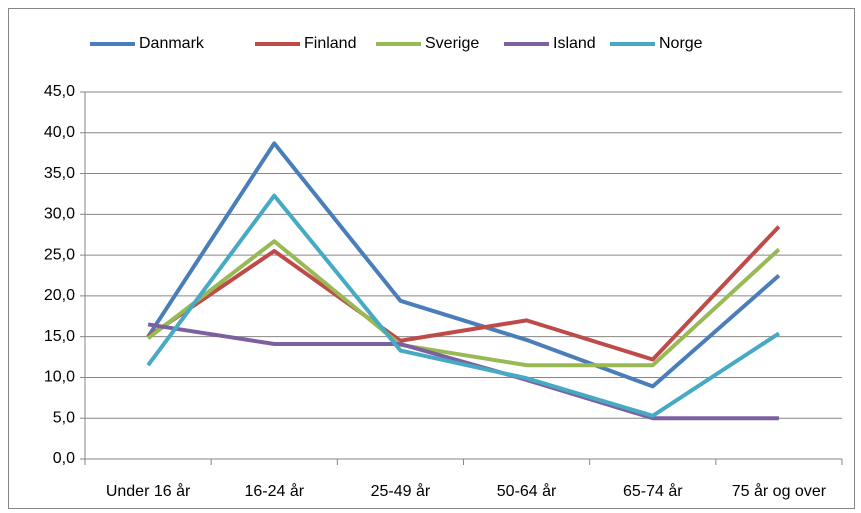 The width and height of the screenshot is (861, 513). I want to click on y-tick-label: 15,0, so click(59, 336).